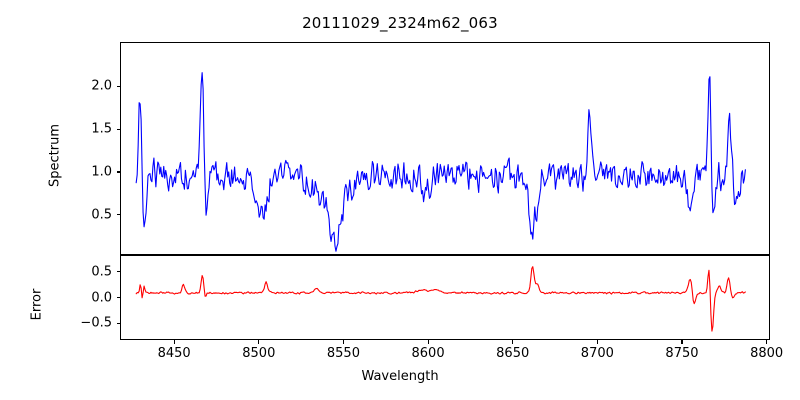 The height and width of the screenshot is (400, 800). What do you see at coordinates (597, 353) in the screenshot?
I see `x-tick-label-5: 8700` at bounding box center [597, 353].